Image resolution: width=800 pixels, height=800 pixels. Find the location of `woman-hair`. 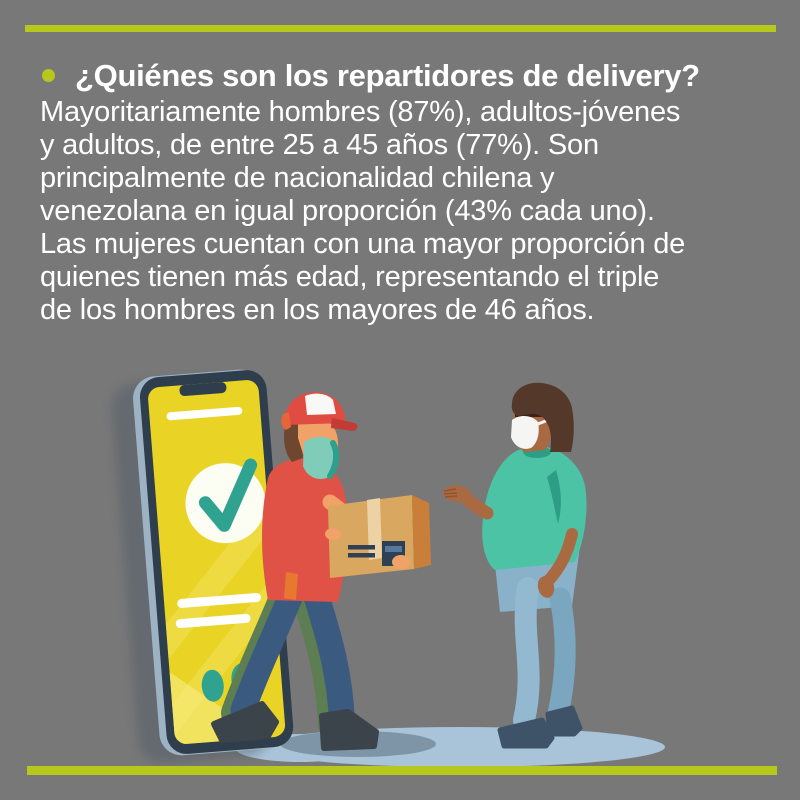

woman-hair is located at coordinates (542, 417).